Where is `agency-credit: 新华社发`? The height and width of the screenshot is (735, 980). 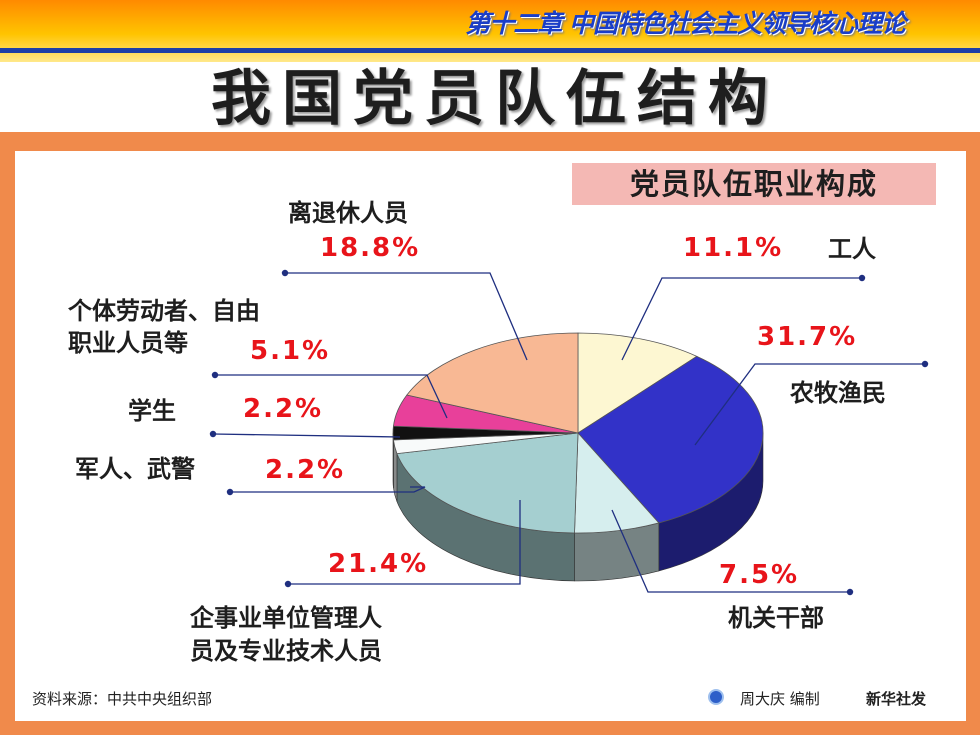 agency-credit: 新华社发 is located at coordinates (896, 699).